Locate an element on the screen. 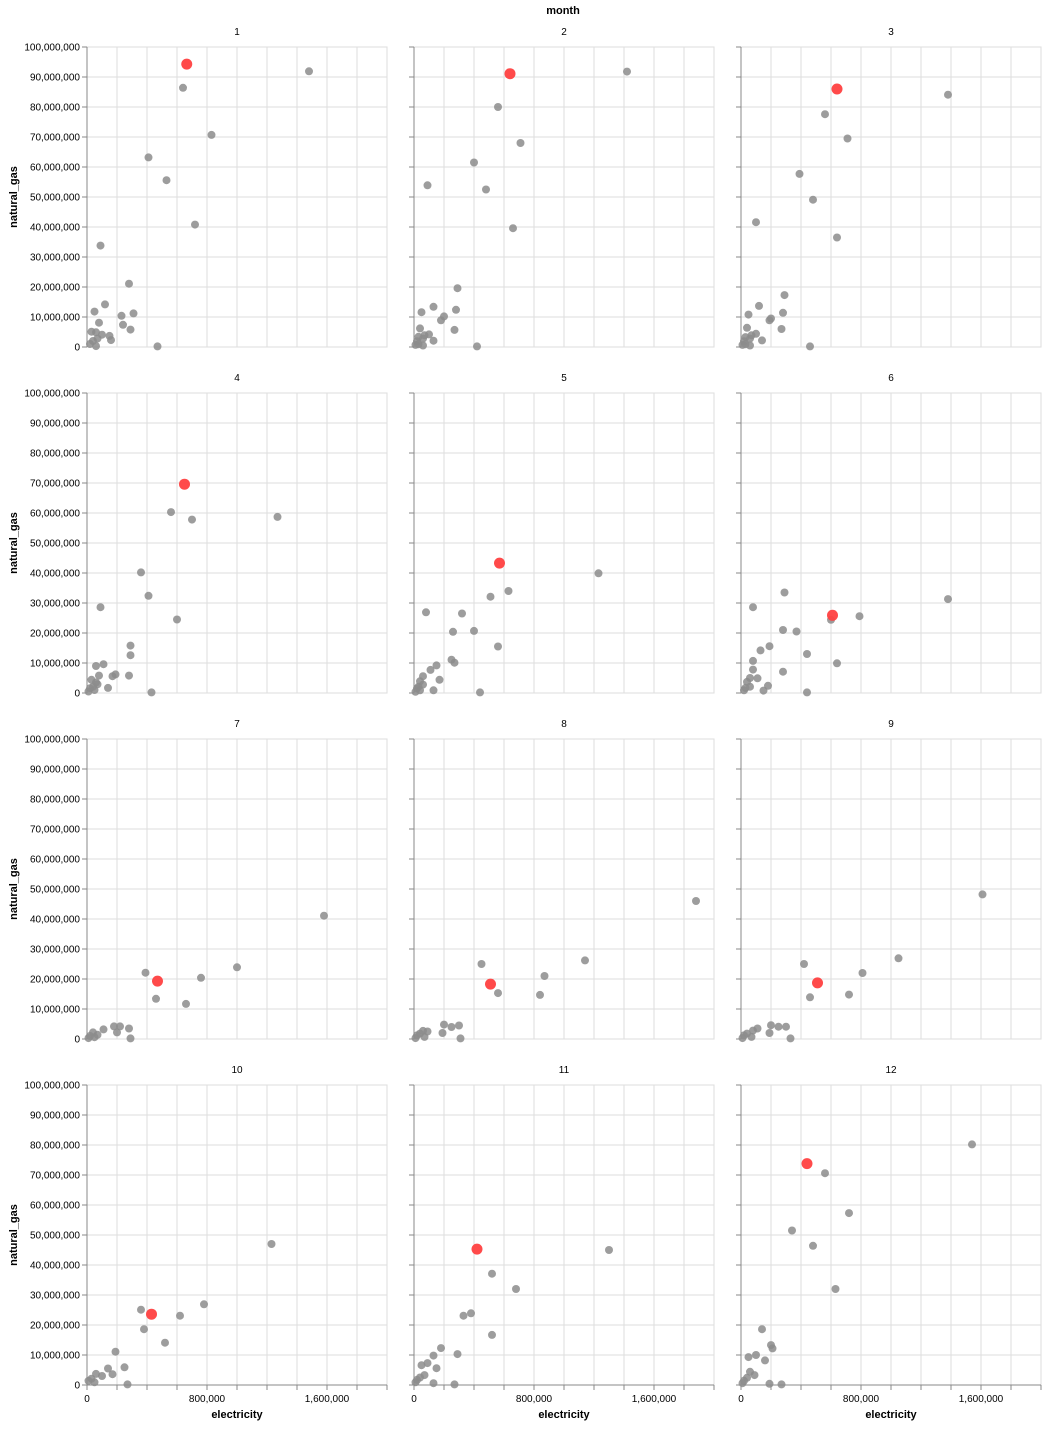 The image size is (1049, 1436). y-tick-label: 30,000,000 is located at coordinates (55, 258).